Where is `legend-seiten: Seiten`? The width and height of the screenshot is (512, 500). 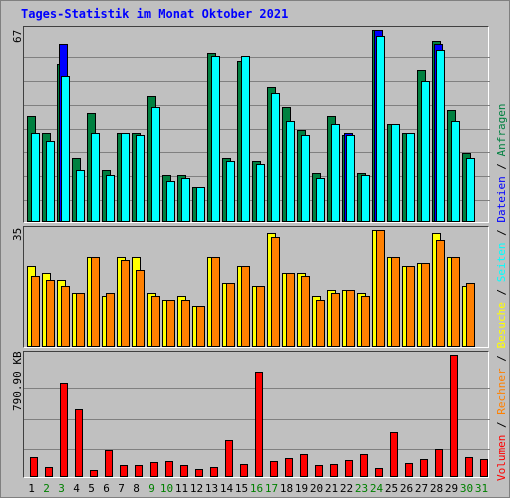 legend-seiten: Seiten is located at coordinates (501, 262).